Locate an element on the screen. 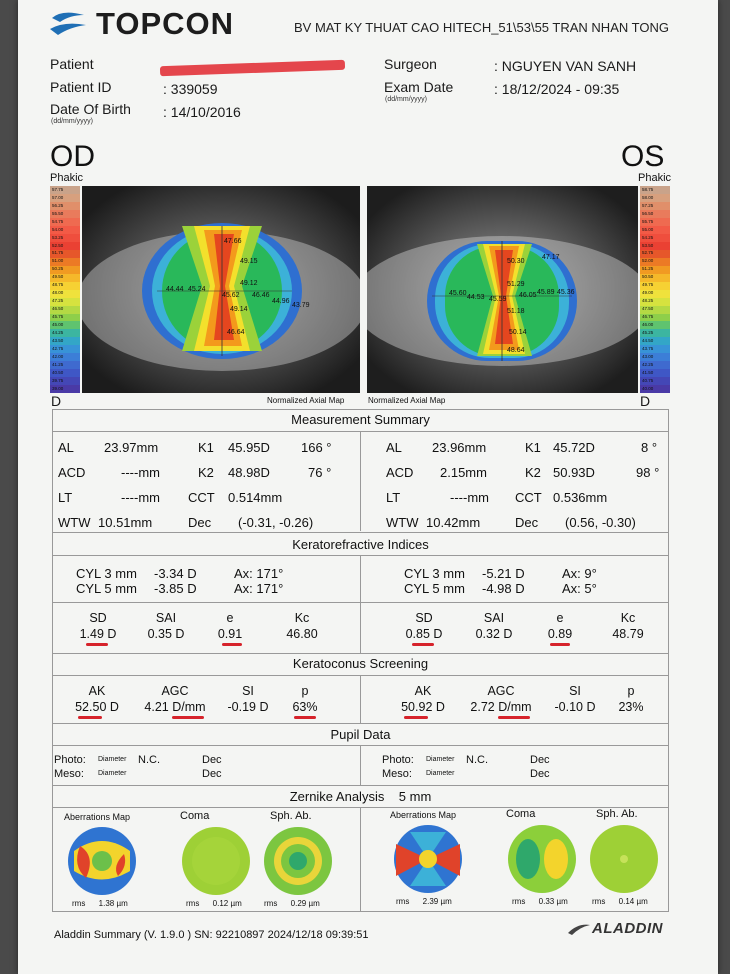 Image resolution: width=730 pixels, height=974 pixels. scale-value: 50.25 is located at coordinates (65, 269).